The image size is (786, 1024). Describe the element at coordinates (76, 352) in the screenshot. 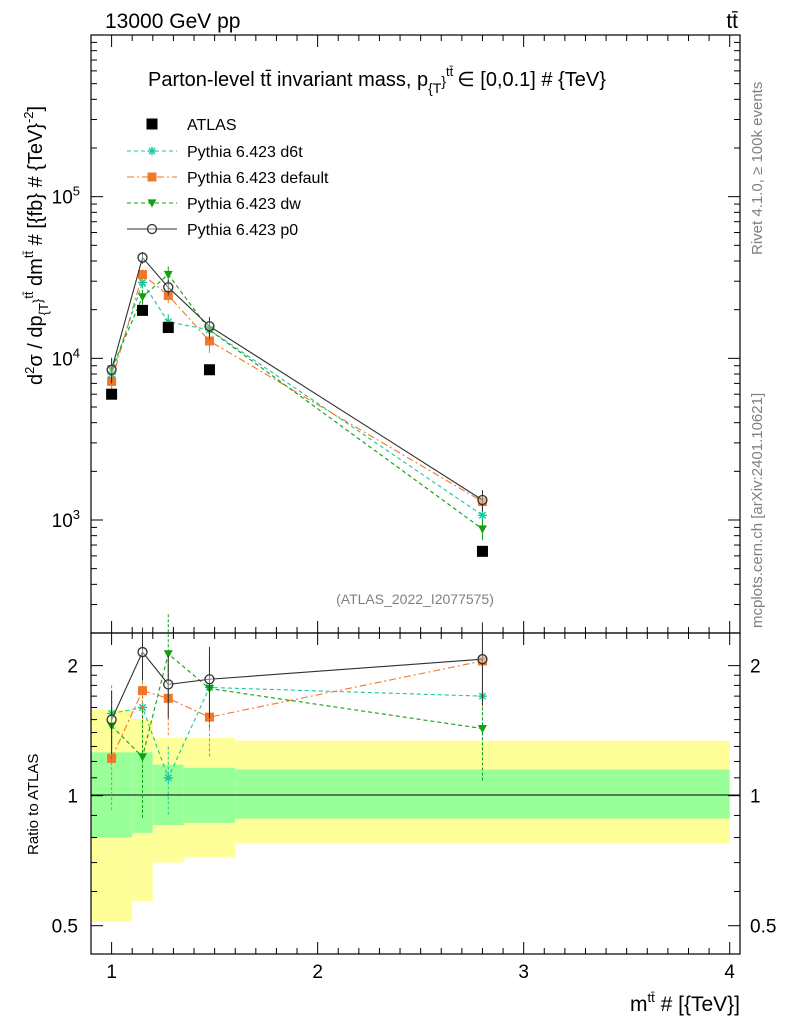

I see `main-ytick-label-exp-1: 4` at that location.